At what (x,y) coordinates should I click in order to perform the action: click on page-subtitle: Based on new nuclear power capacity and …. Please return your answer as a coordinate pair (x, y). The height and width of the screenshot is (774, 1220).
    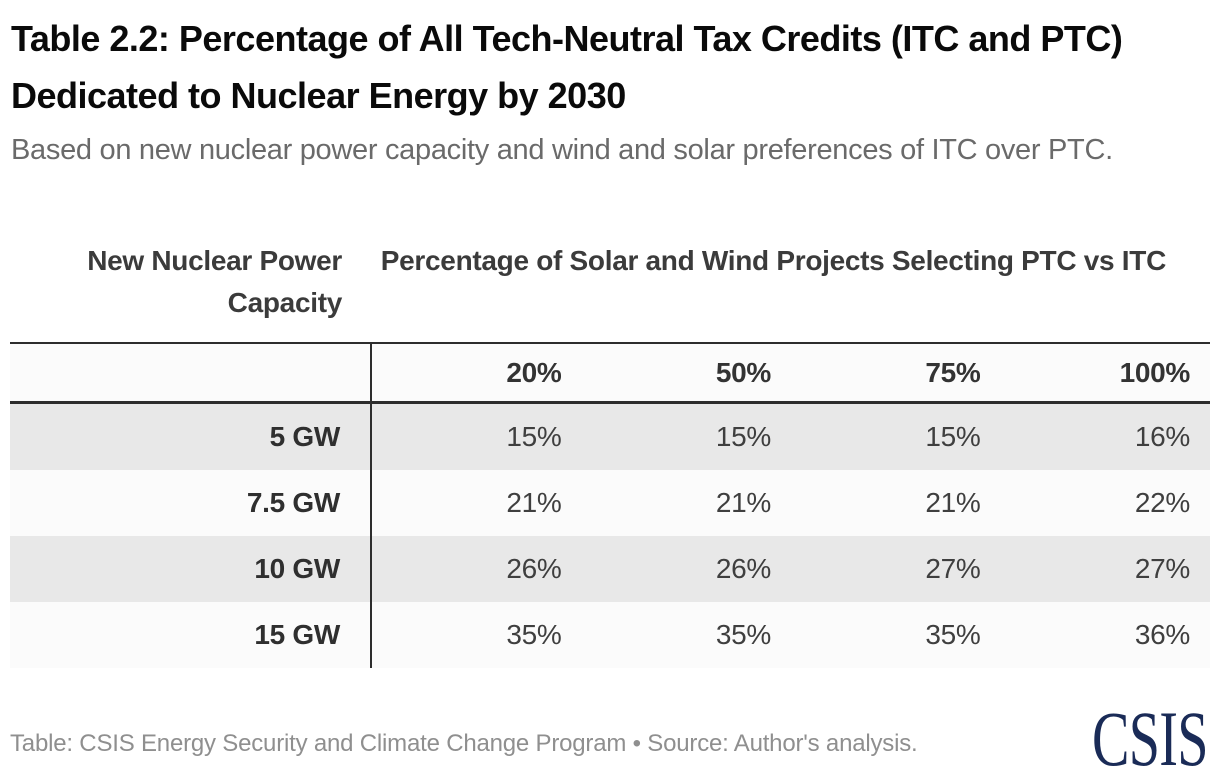
    Looking at the image, I should click on (562, 150).